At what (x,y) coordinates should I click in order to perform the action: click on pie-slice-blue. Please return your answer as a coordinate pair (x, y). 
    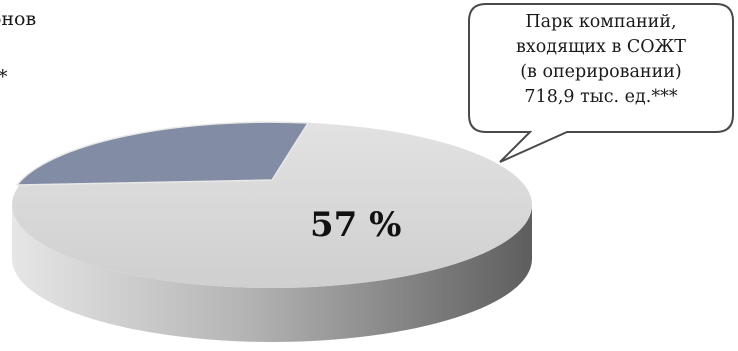
    Looking at the image, I should click on (162, 153).